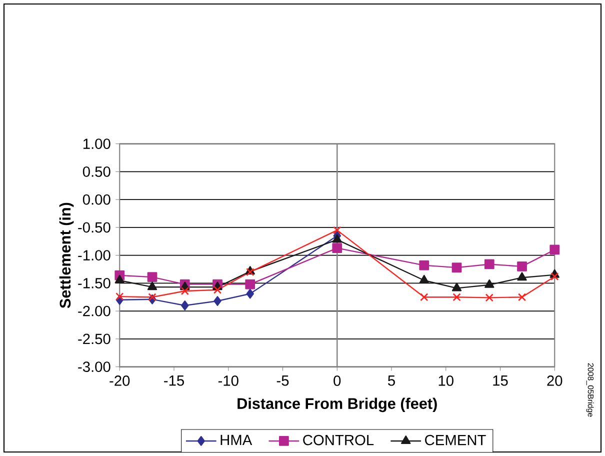  What do you see at coordinates (455, 440) in the screenshot?
I see `legend-label: CEMENT` at bounding box center [455, 440].